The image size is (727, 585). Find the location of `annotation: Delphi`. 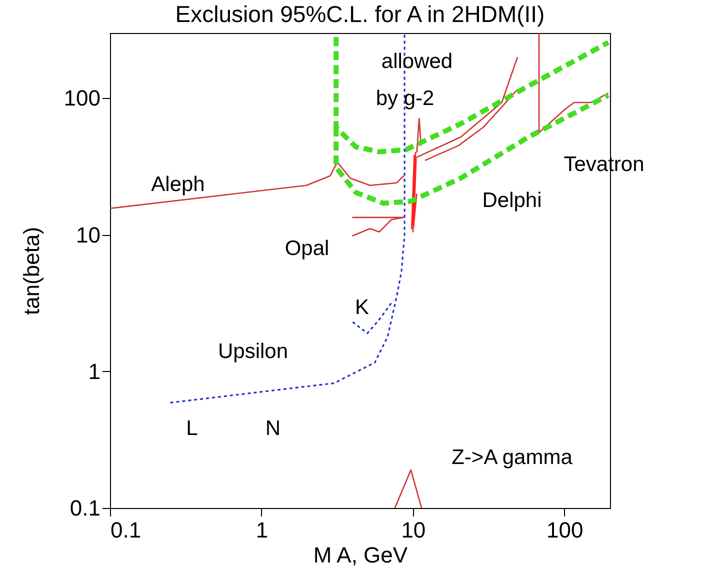

annotation: Delphi is located at coordinates (512, 200).